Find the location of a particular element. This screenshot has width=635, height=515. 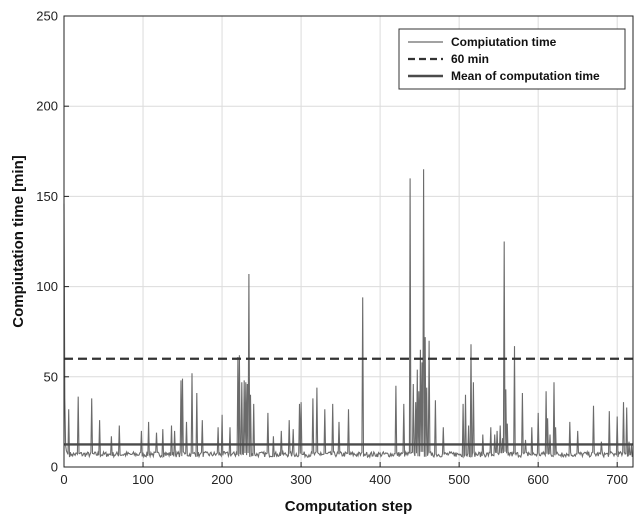

x-tick-label: 300 is located at coordinates (301, 479).